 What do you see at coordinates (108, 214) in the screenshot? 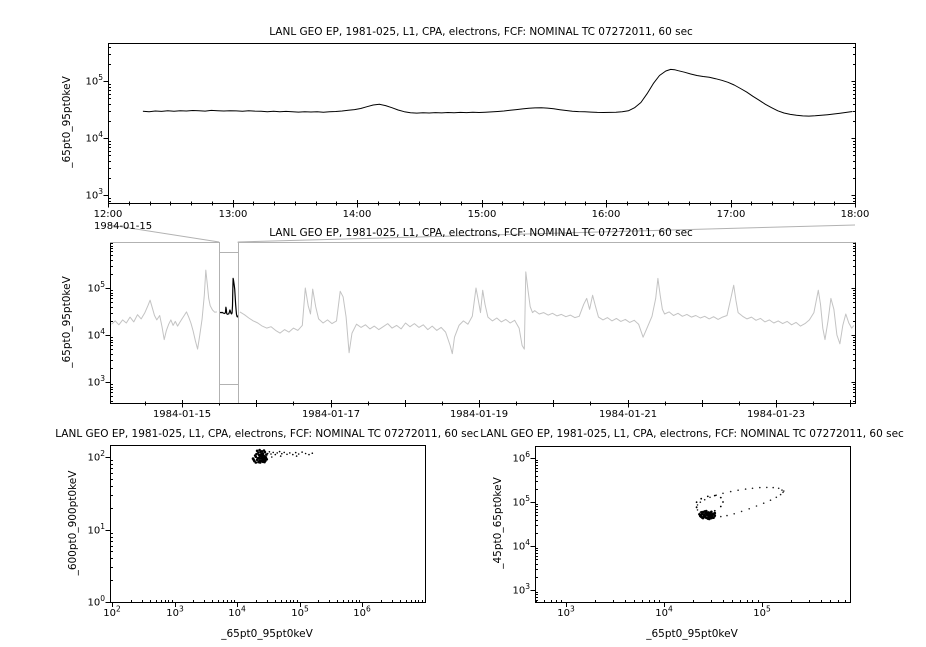
I see `x-tick-label: 12:00` at bounding box center [108, 214].